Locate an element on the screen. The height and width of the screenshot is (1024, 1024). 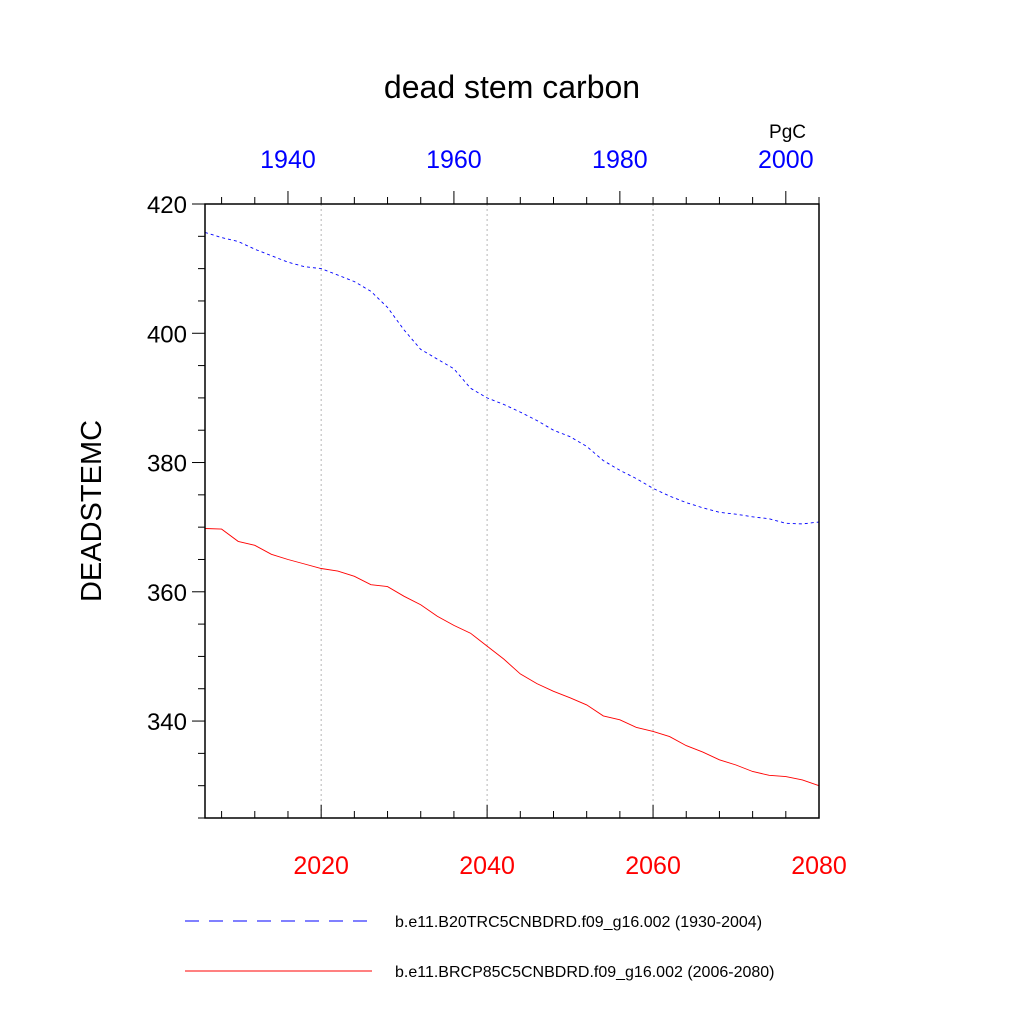
x-bottom-tick-label: 2080 is located at coordinates (819, 866).